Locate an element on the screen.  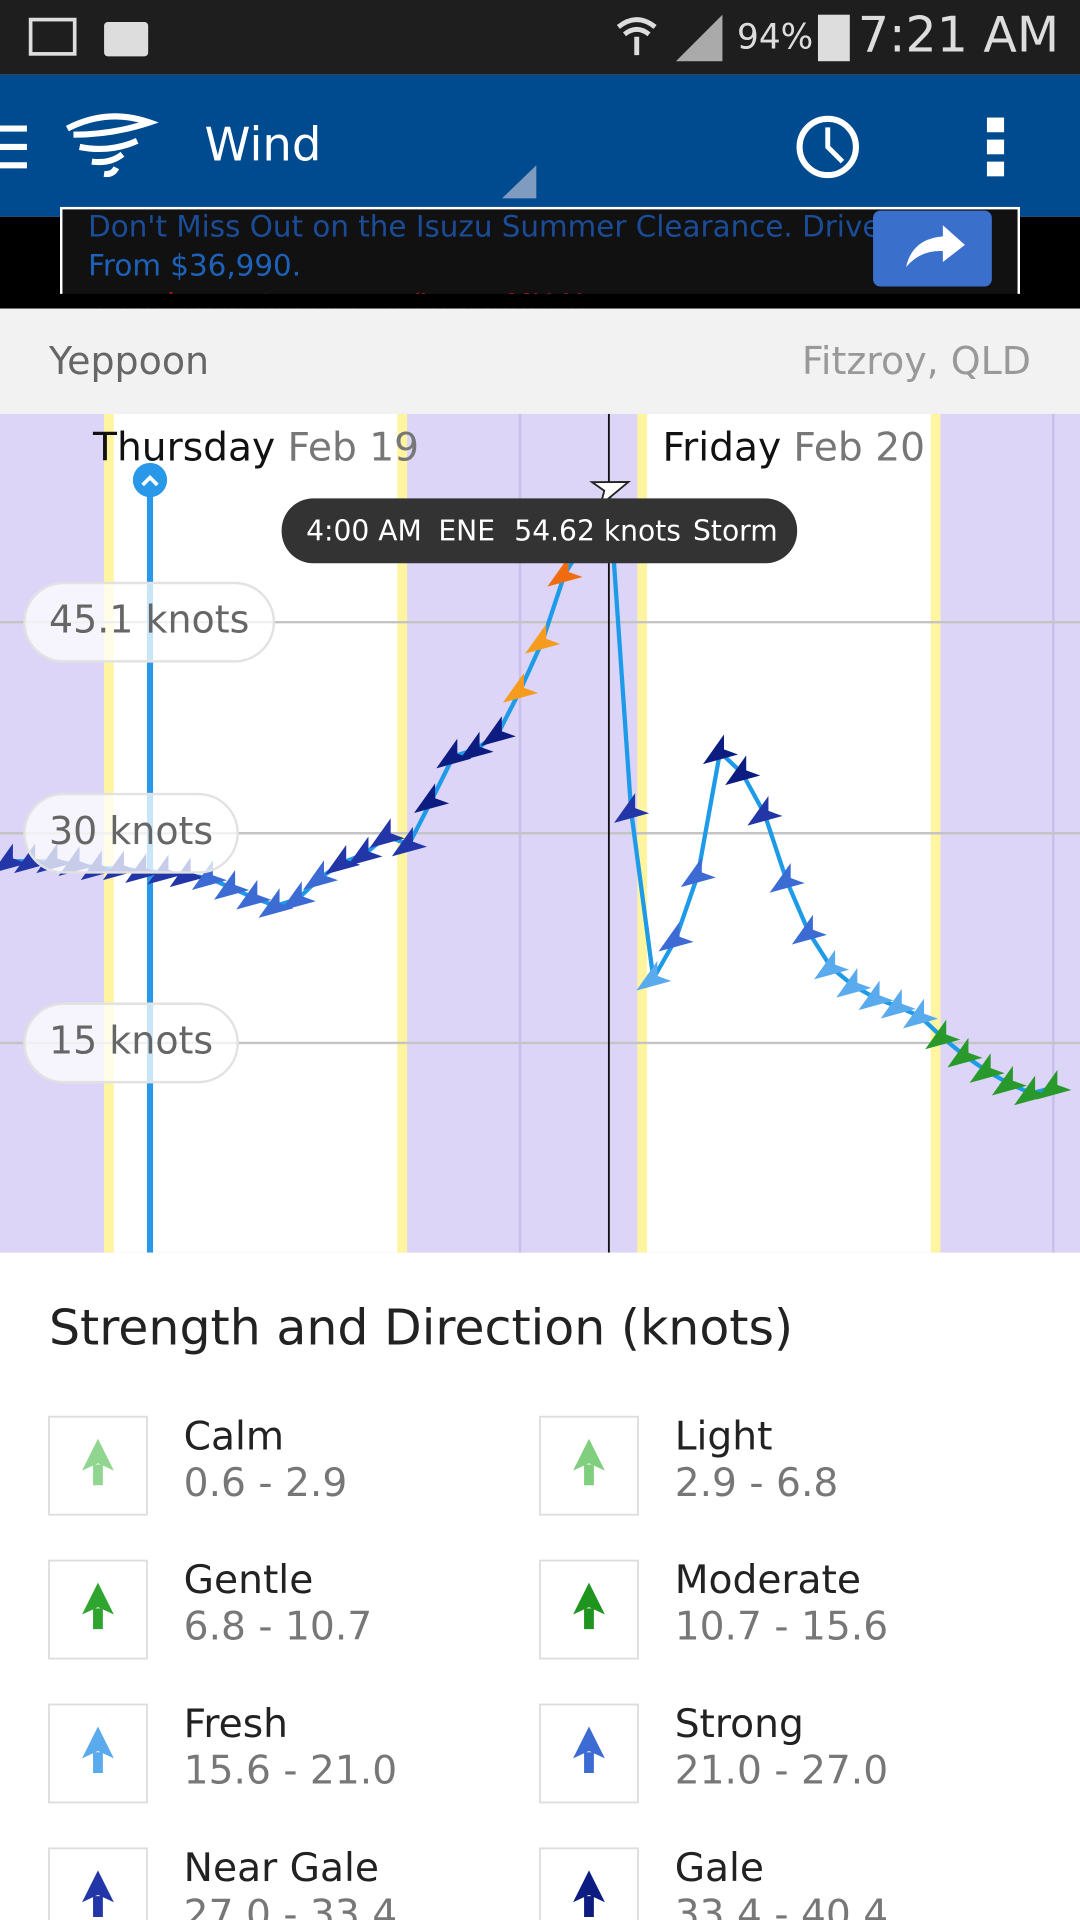
legend-name: Calm is located at coordinates (234, 1436).